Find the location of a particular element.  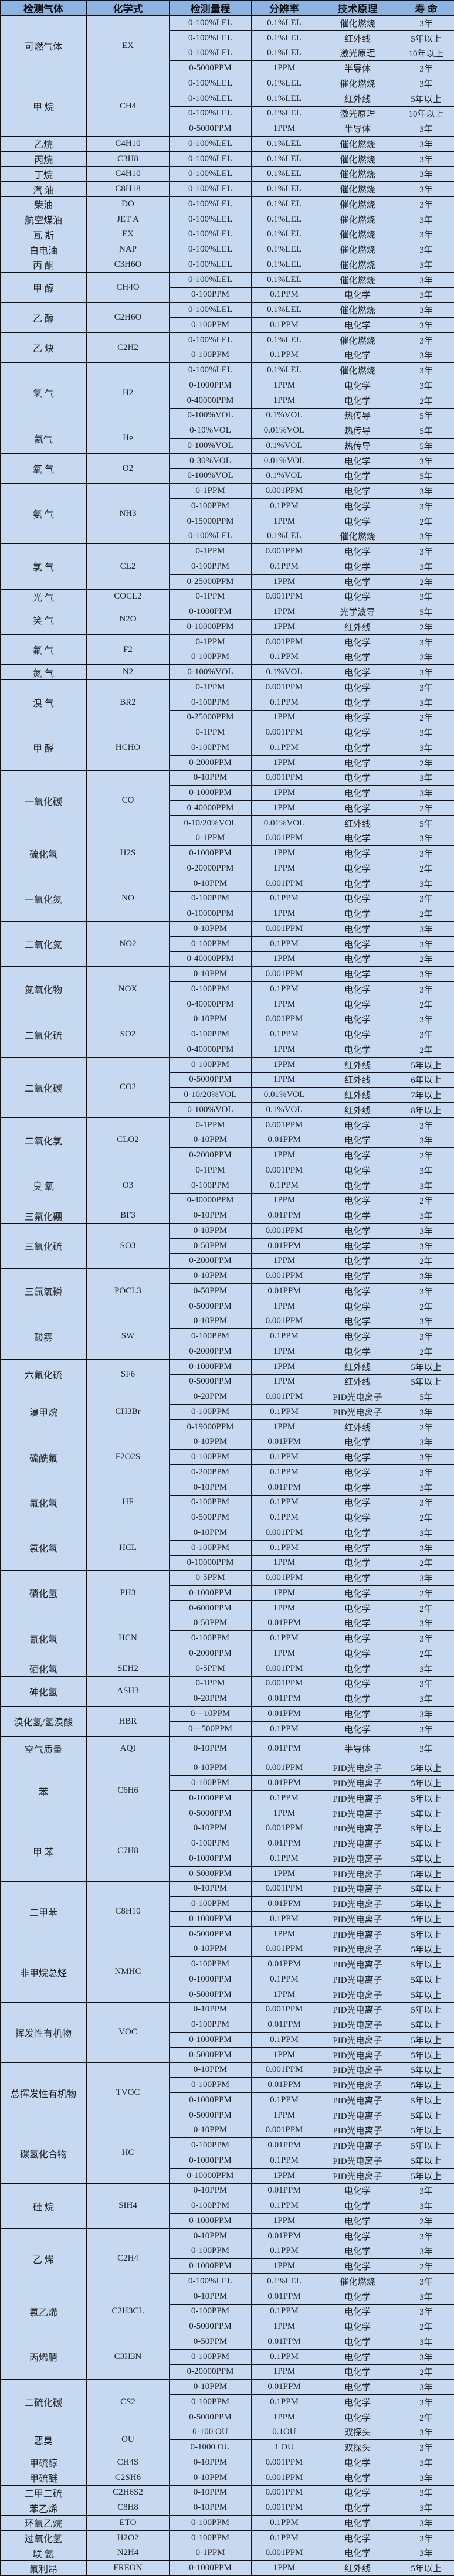

formula-cell: NO is located at coordinates (128, 899).